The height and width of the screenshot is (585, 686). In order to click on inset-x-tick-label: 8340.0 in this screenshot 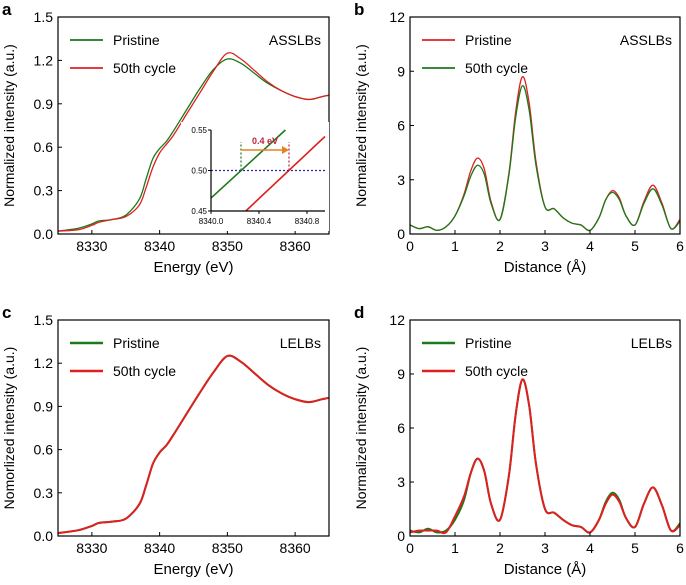, I will do `click(211, 221)`.